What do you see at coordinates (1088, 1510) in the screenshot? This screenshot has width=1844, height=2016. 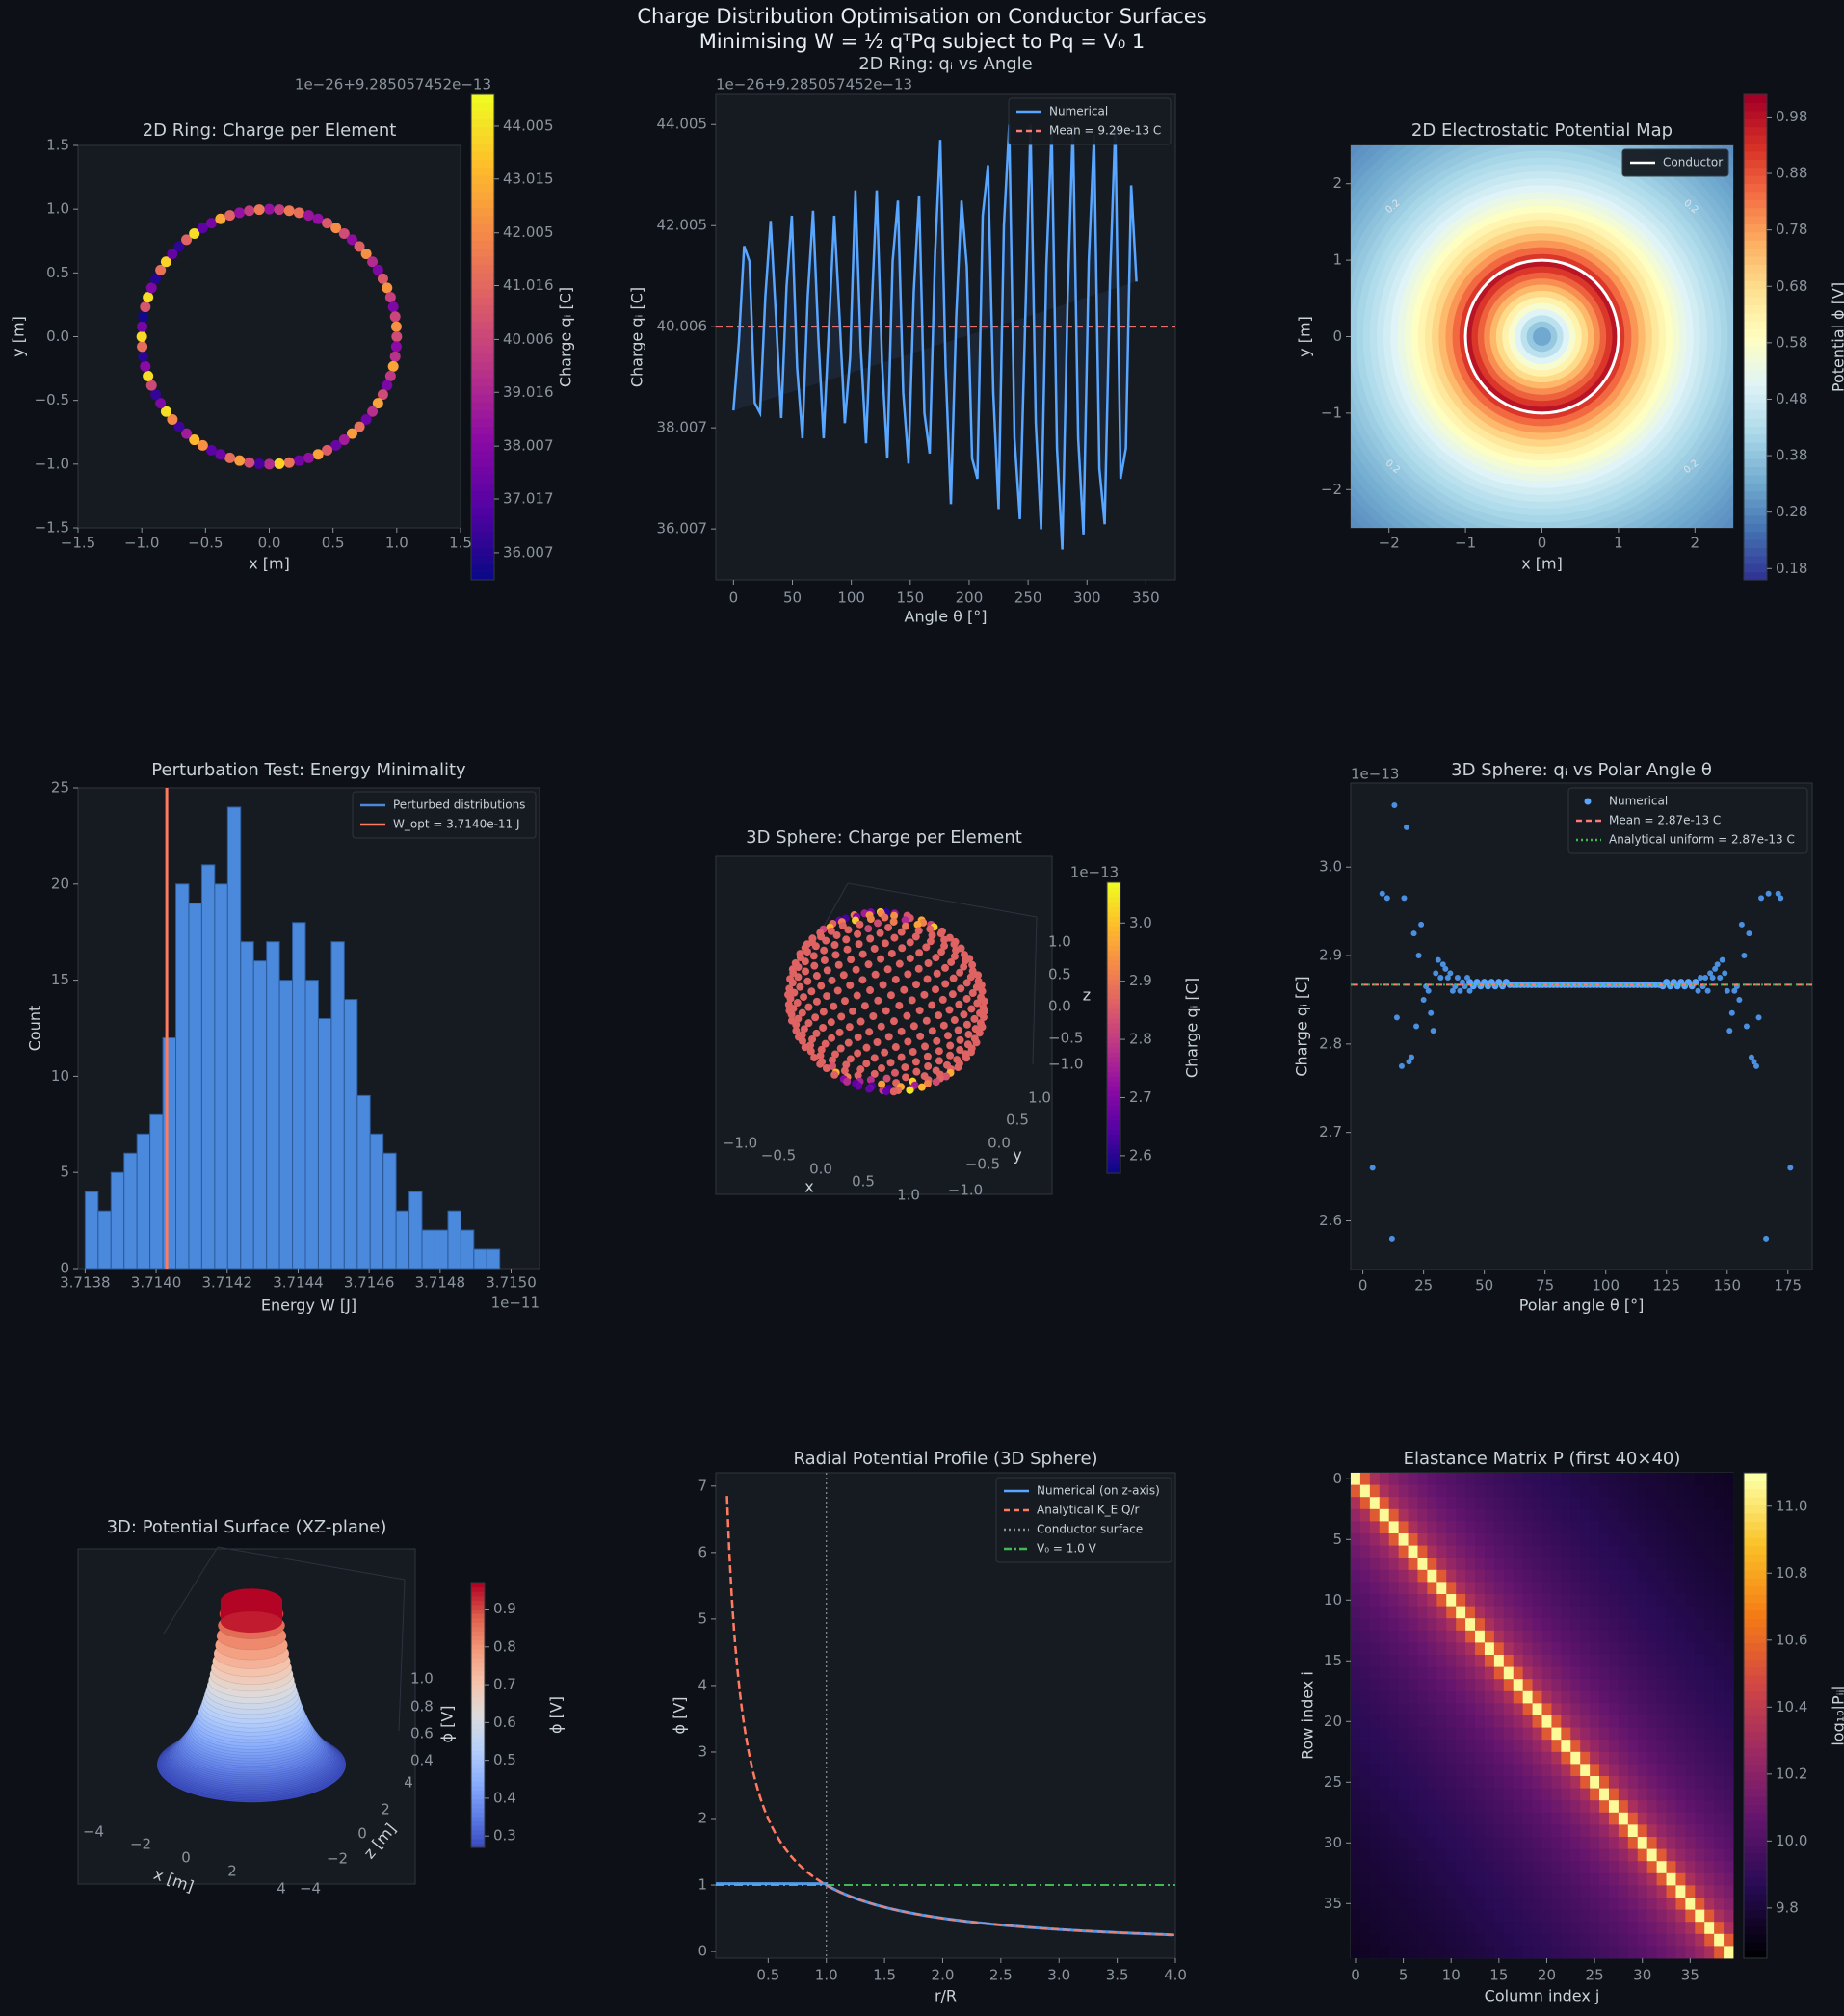 I see `legend-label: Analytical K_E Q/r` at bounding box center [1088, 1510].